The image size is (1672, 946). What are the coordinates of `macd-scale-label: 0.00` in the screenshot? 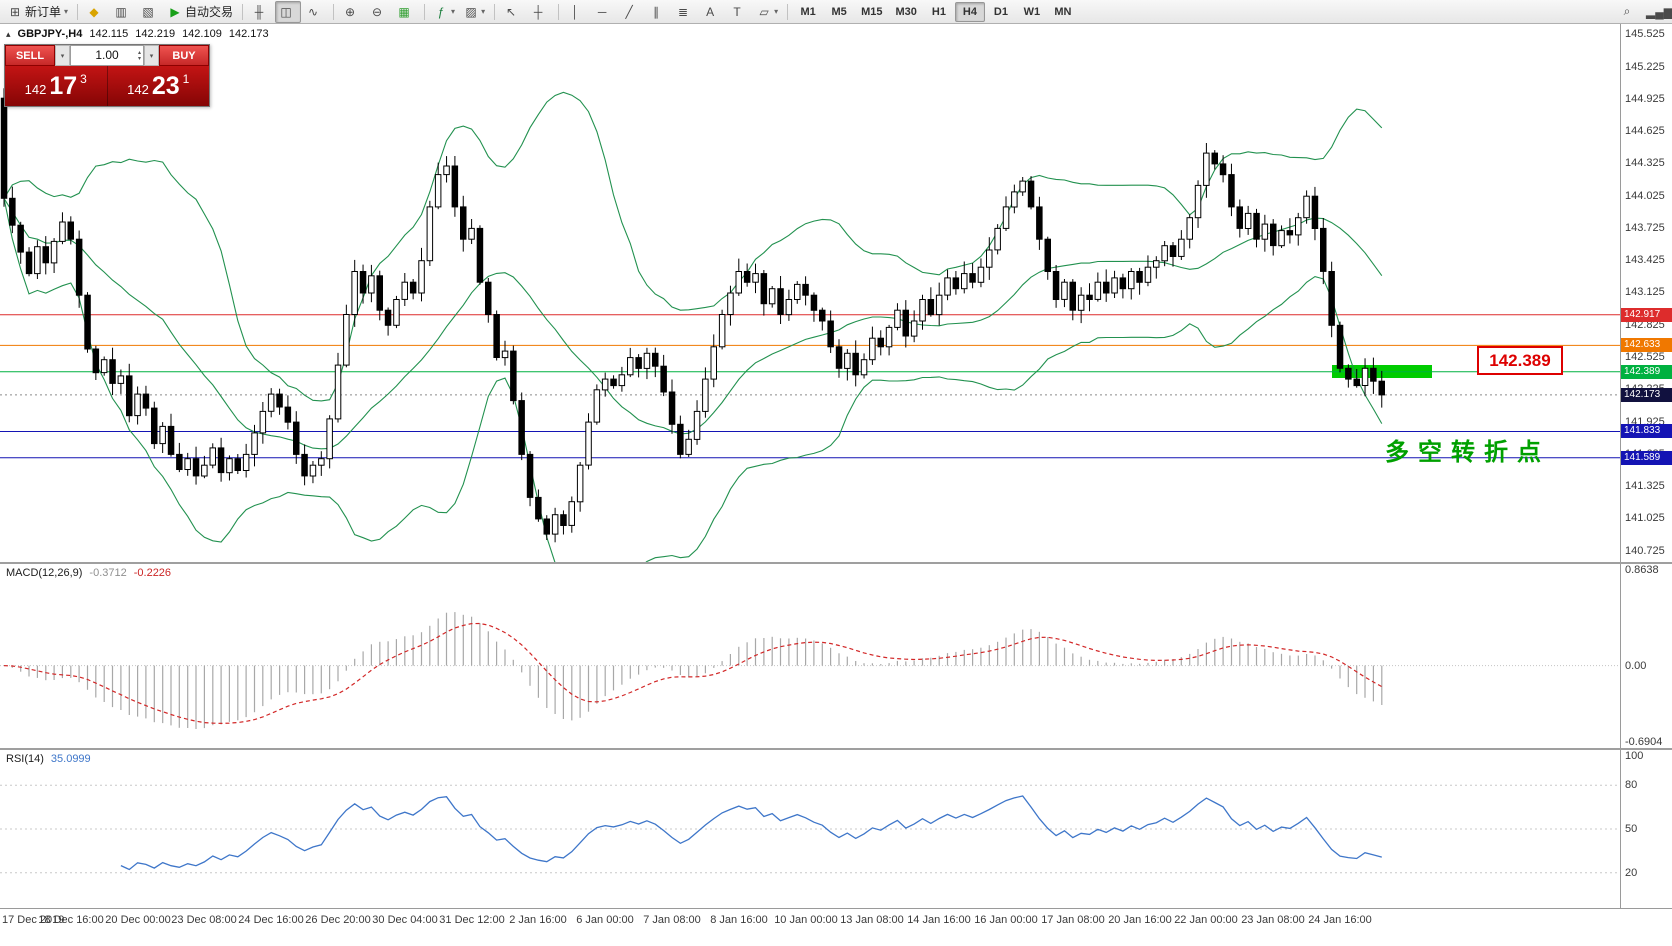 It's located at (1636, 666).